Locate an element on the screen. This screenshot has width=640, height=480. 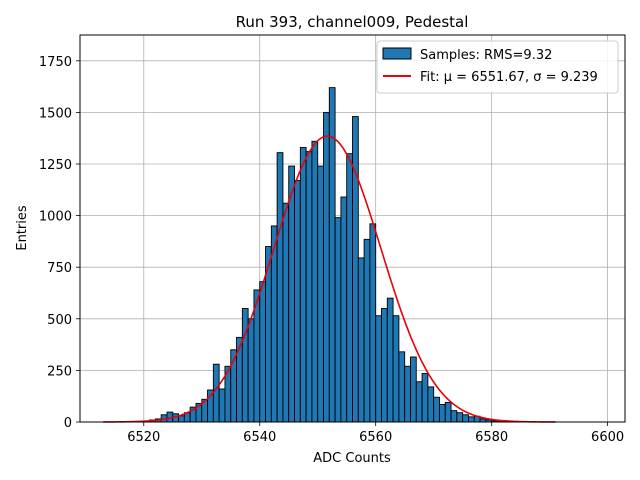
x-axis-label: ADC Counts is located at coordinates (352, 458).